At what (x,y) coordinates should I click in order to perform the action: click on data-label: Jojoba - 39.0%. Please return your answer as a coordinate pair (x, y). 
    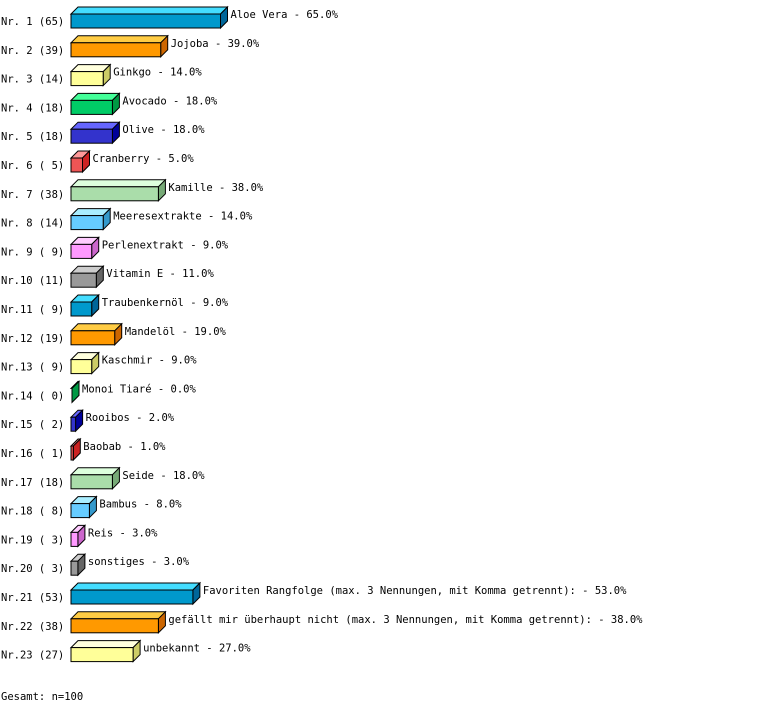
    Looking at the image, I should click on (215, 44).